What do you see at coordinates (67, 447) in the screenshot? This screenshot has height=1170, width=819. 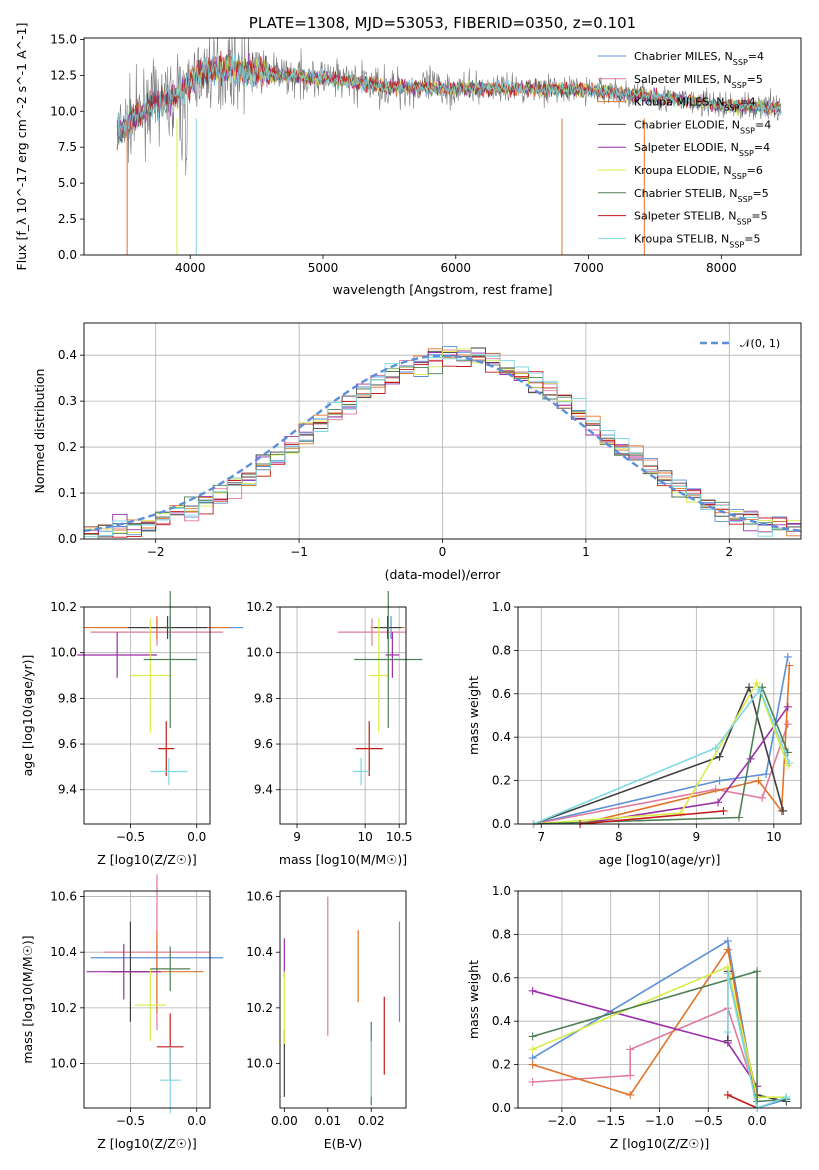 I see `y-tick-label: 0.2` at bounding box center [67, 447].